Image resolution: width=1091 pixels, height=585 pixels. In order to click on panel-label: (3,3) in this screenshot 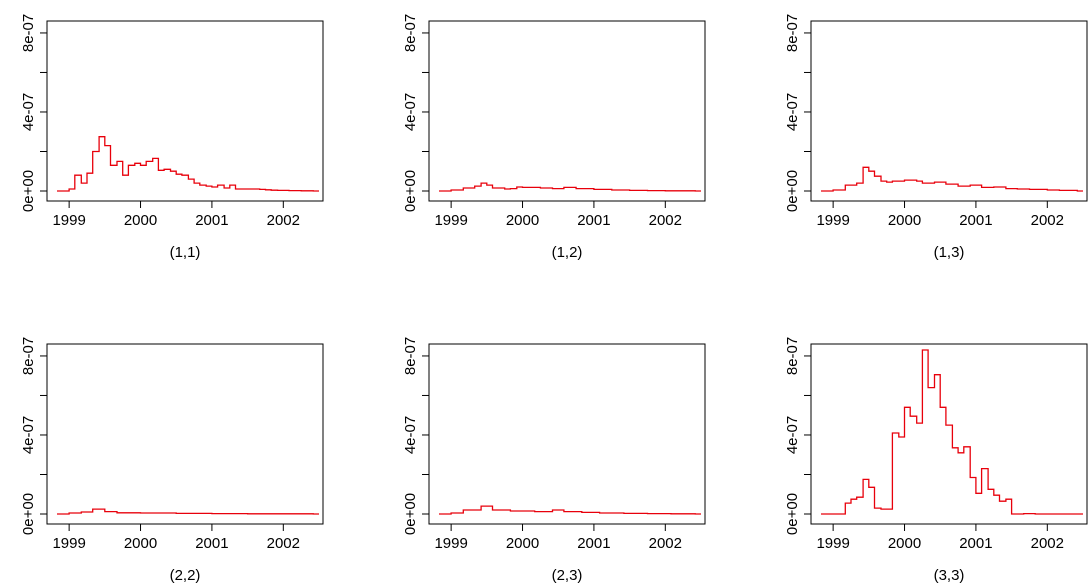, I will do `click(949, 575)`.